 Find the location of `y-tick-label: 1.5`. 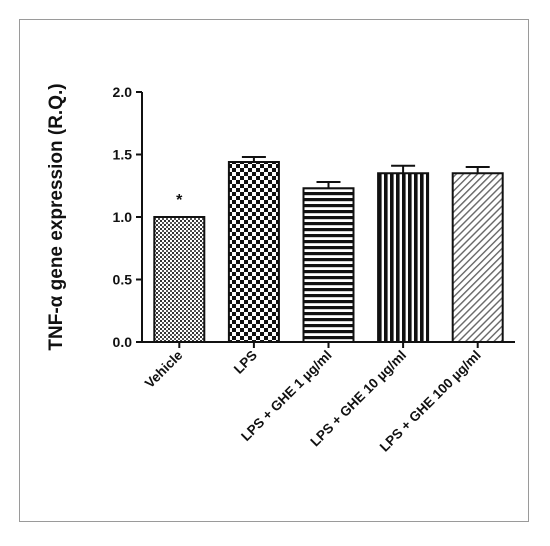

y-tick-label: 1.5 is located at coordinates (123, 155).